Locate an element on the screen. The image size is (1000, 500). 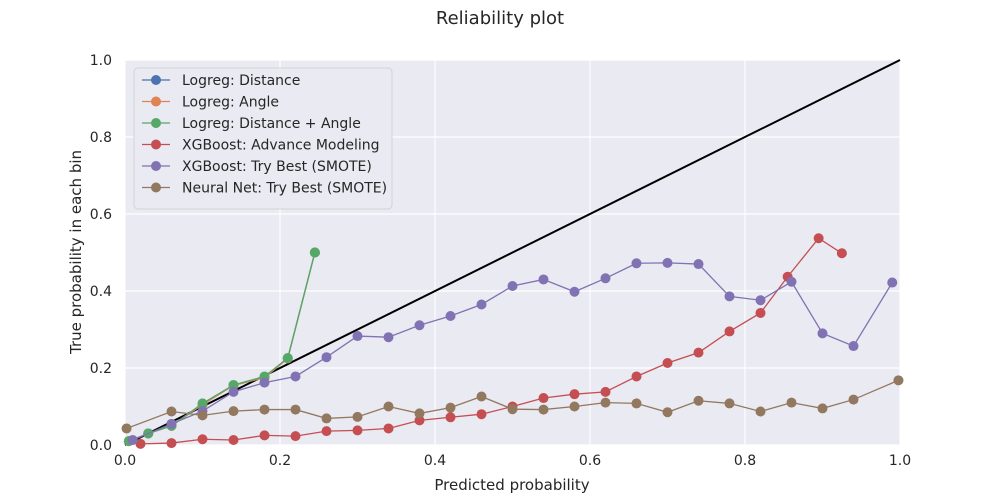
legend-box is located at coordinates (263, 138).